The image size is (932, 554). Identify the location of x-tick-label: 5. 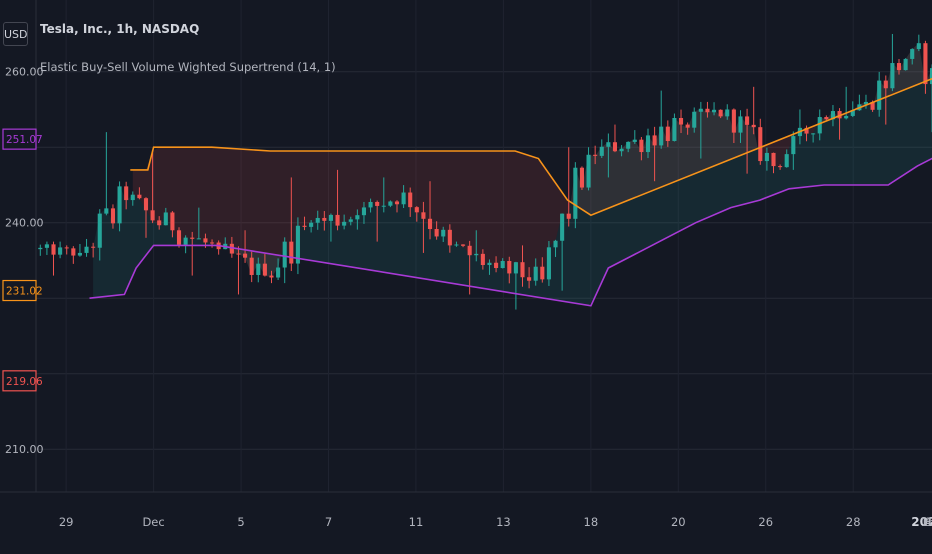
(240, 522).